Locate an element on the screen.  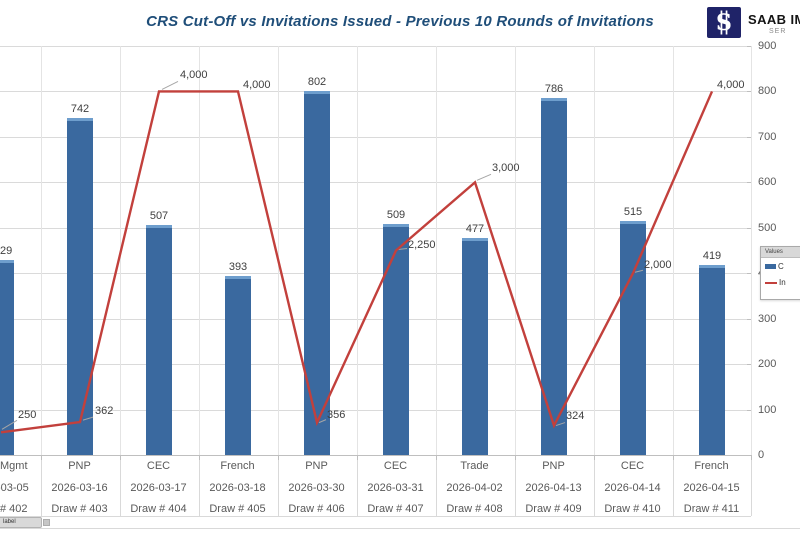
line-value-label: 2,000 is located at coordinates (658, 265).